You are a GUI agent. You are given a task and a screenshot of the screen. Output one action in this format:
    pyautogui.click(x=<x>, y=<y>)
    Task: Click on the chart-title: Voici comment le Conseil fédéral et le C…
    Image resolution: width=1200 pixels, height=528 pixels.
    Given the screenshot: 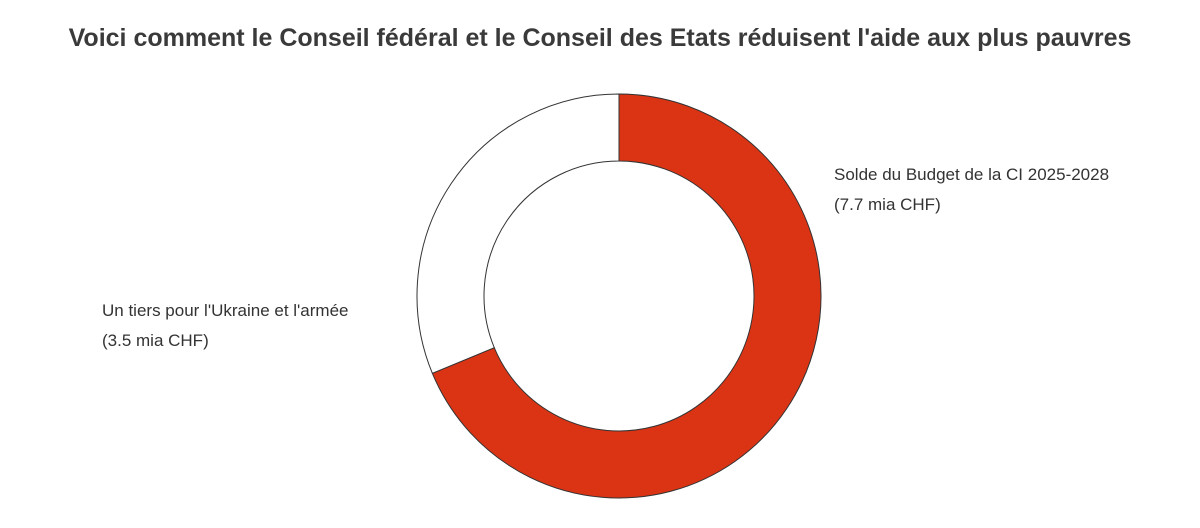 What is the action you would take?
    pyautogui.click(x=600, y=38)
    